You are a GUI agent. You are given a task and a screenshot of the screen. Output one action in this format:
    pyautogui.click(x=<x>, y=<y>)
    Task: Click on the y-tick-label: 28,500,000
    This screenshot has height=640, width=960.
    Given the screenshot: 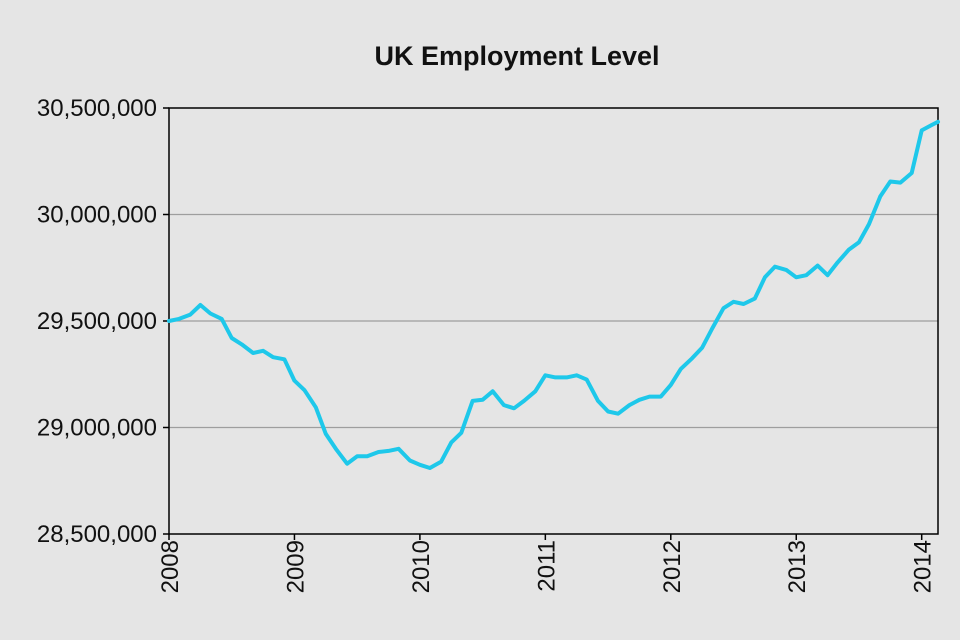 What is the action you would take?
    pyautogui.click(x=97, y=534)
    